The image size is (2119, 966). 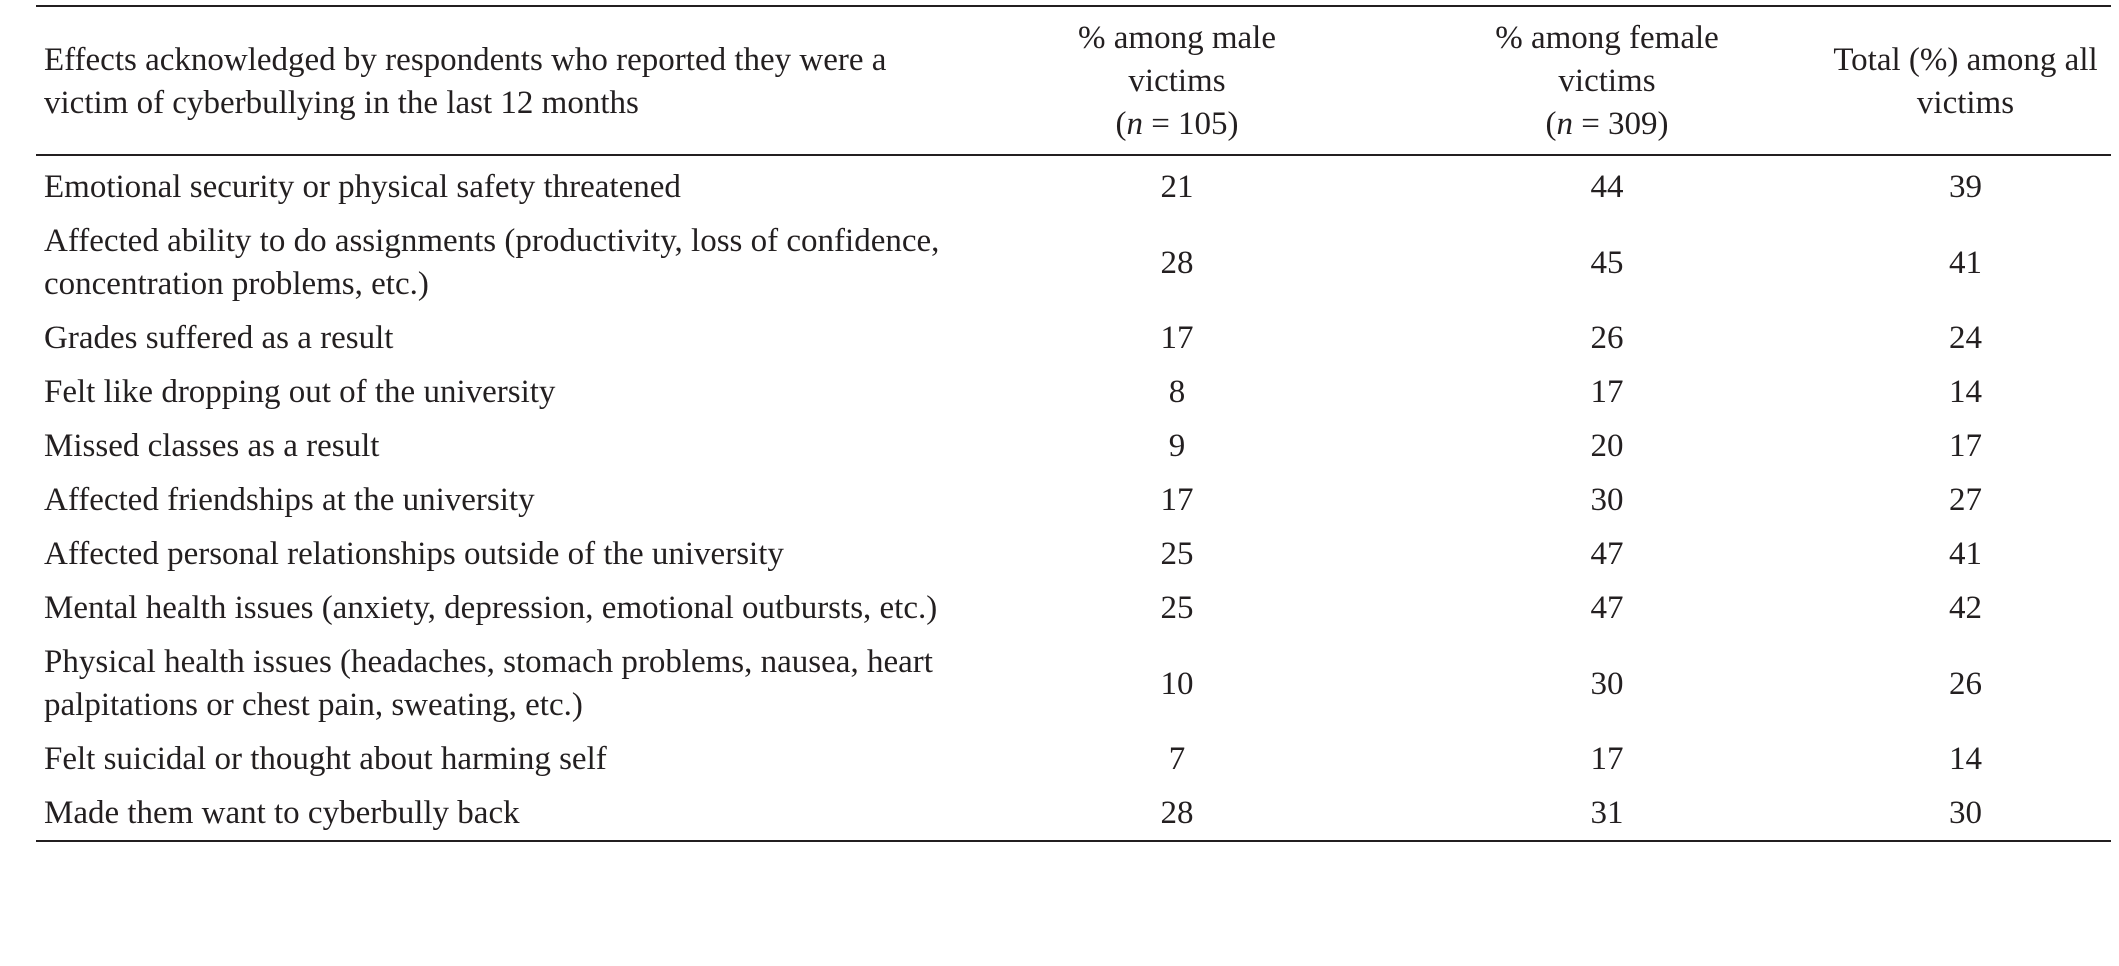 I want to click on female-percent-cell: 31, so click(x=1607, y=813).